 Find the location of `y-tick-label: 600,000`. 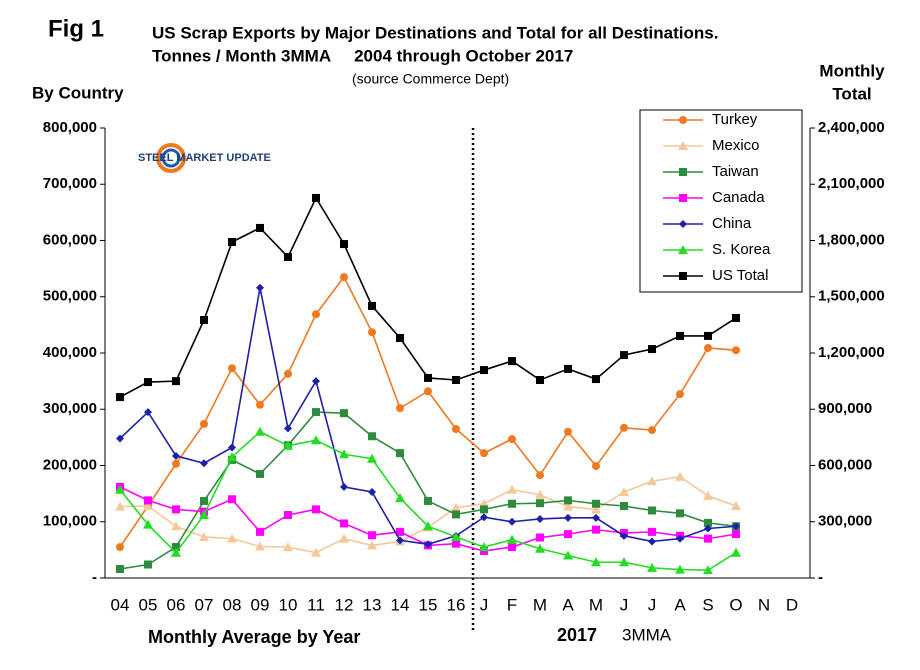

y-tick-label: 600,000 is located at coordinates (70, 239).